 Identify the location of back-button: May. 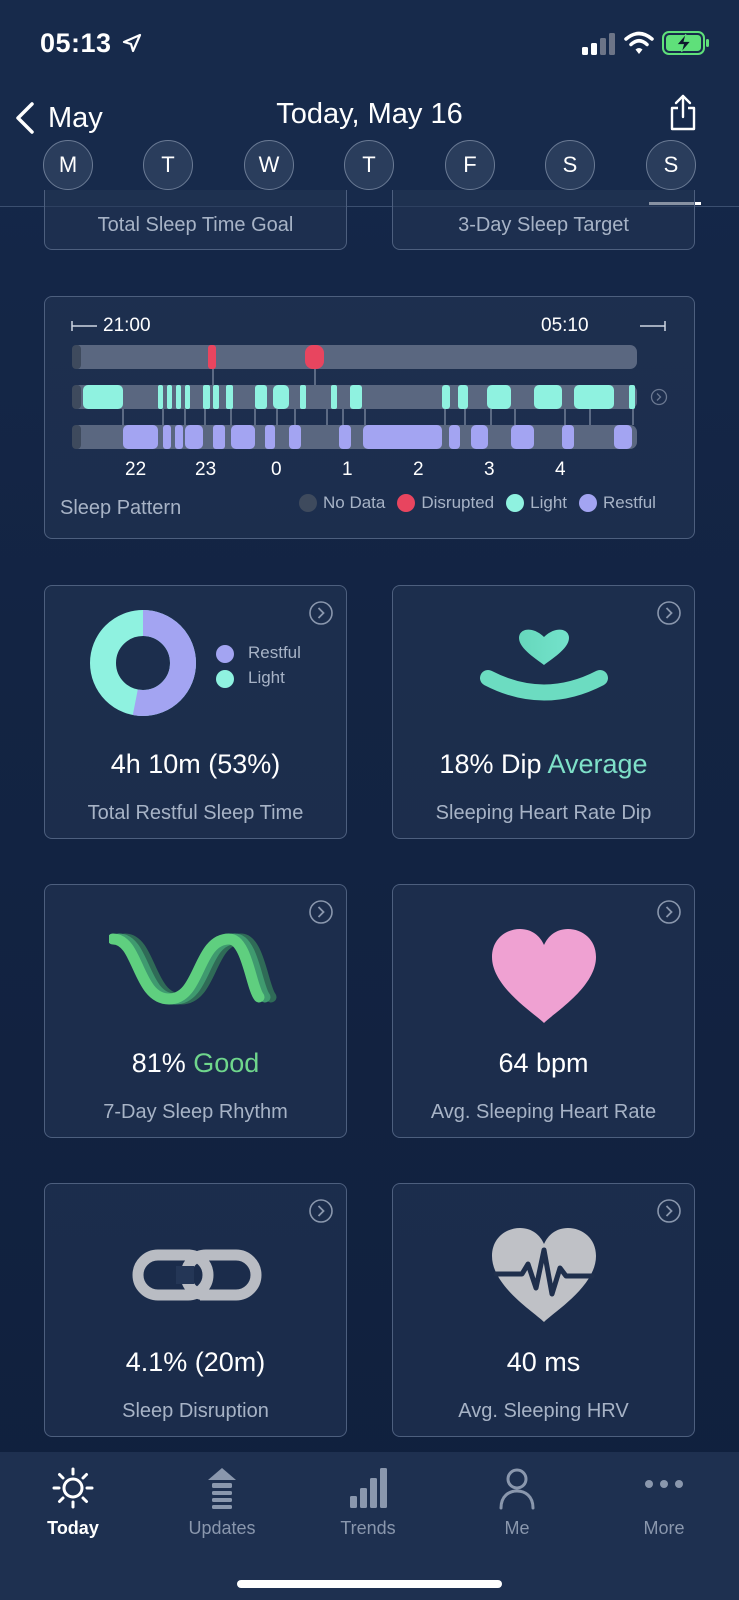
(58, 118).